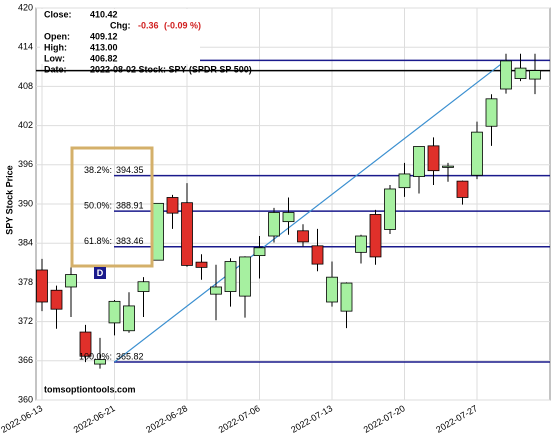 The width and height of the screenshot is (553, 434). What do you see at coordinates (9, 199) in the screenshot?
I see `y-axis-title: SPY Stock Price` at bounding box center [9, 199].